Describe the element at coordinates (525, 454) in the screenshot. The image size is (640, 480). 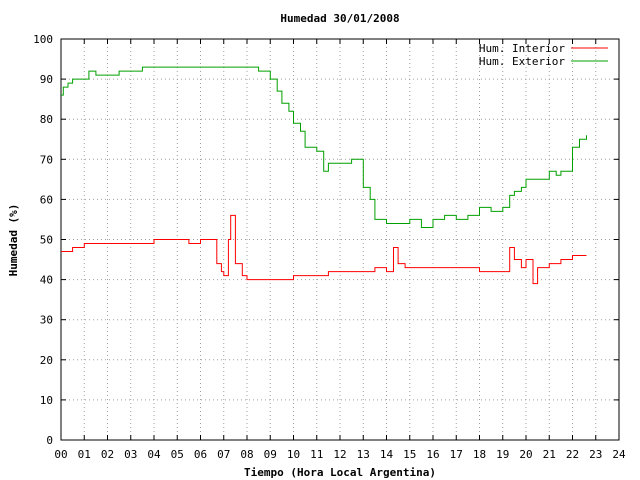
I see `x-tick-label: 20` at that location.